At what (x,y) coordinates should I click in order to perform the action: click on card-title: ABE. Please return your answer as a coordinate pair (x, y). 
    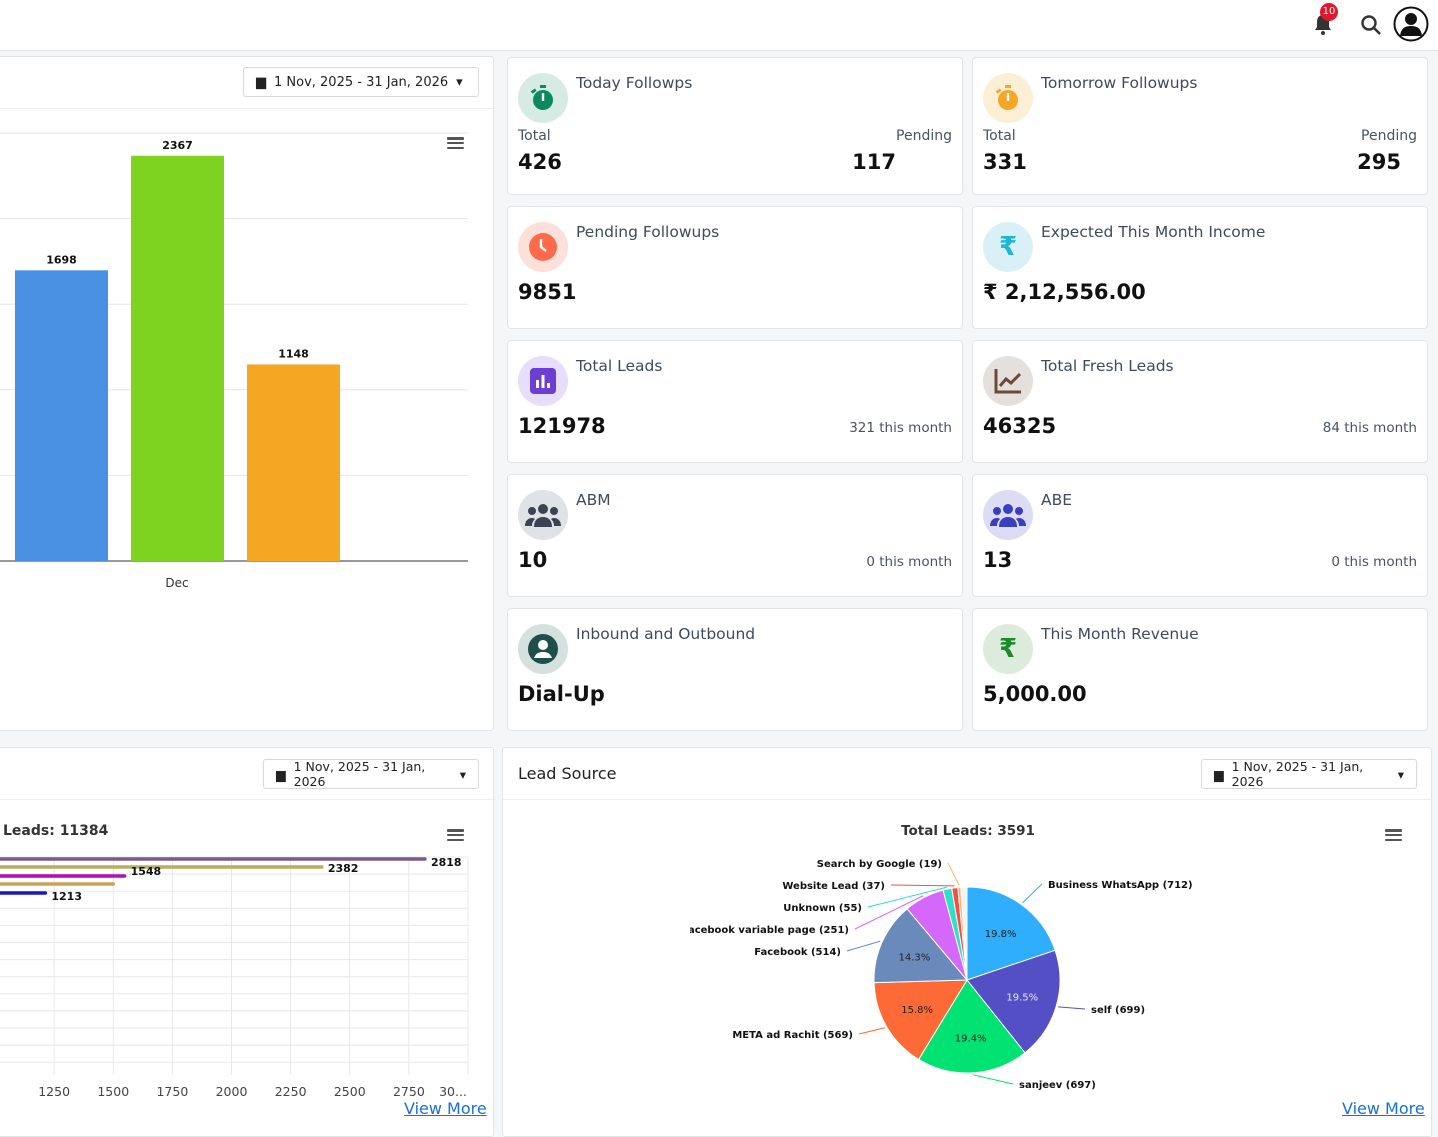
    Looking at the image, I should click on (1057, 500).